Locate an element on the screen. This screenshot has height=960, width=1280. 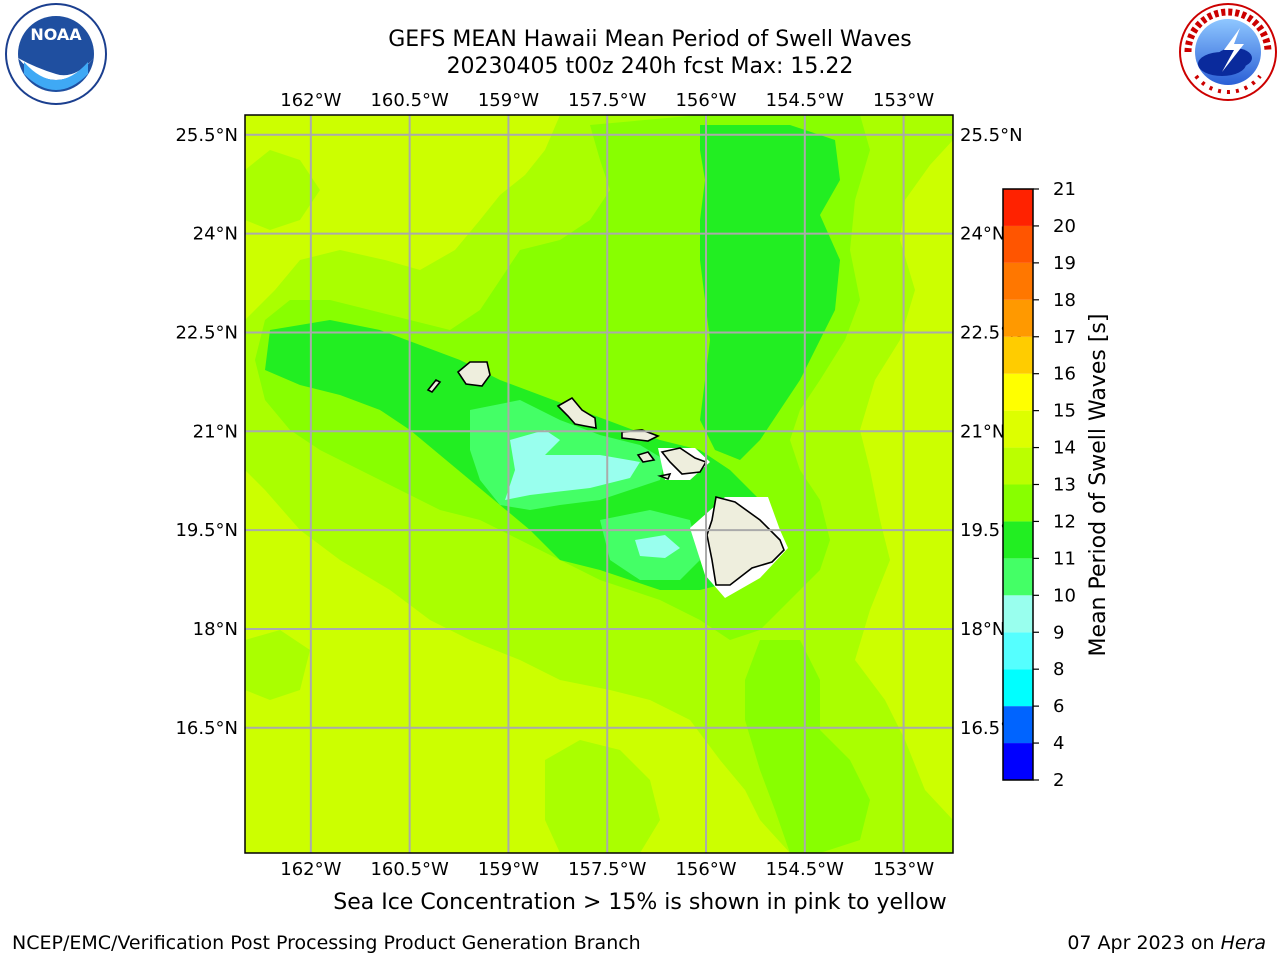
colorbar-tick-label: 18 is located at coordinates (1064, 300).